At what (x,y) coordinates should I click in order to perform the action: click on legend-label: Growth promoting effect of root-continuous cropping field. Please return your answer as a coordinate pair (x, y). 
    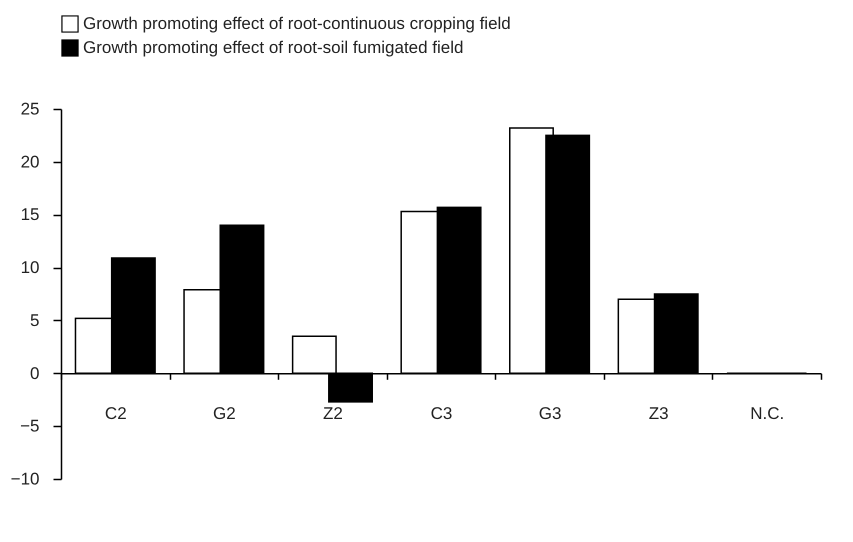
    Looking at the image, I should click on (297, 23).